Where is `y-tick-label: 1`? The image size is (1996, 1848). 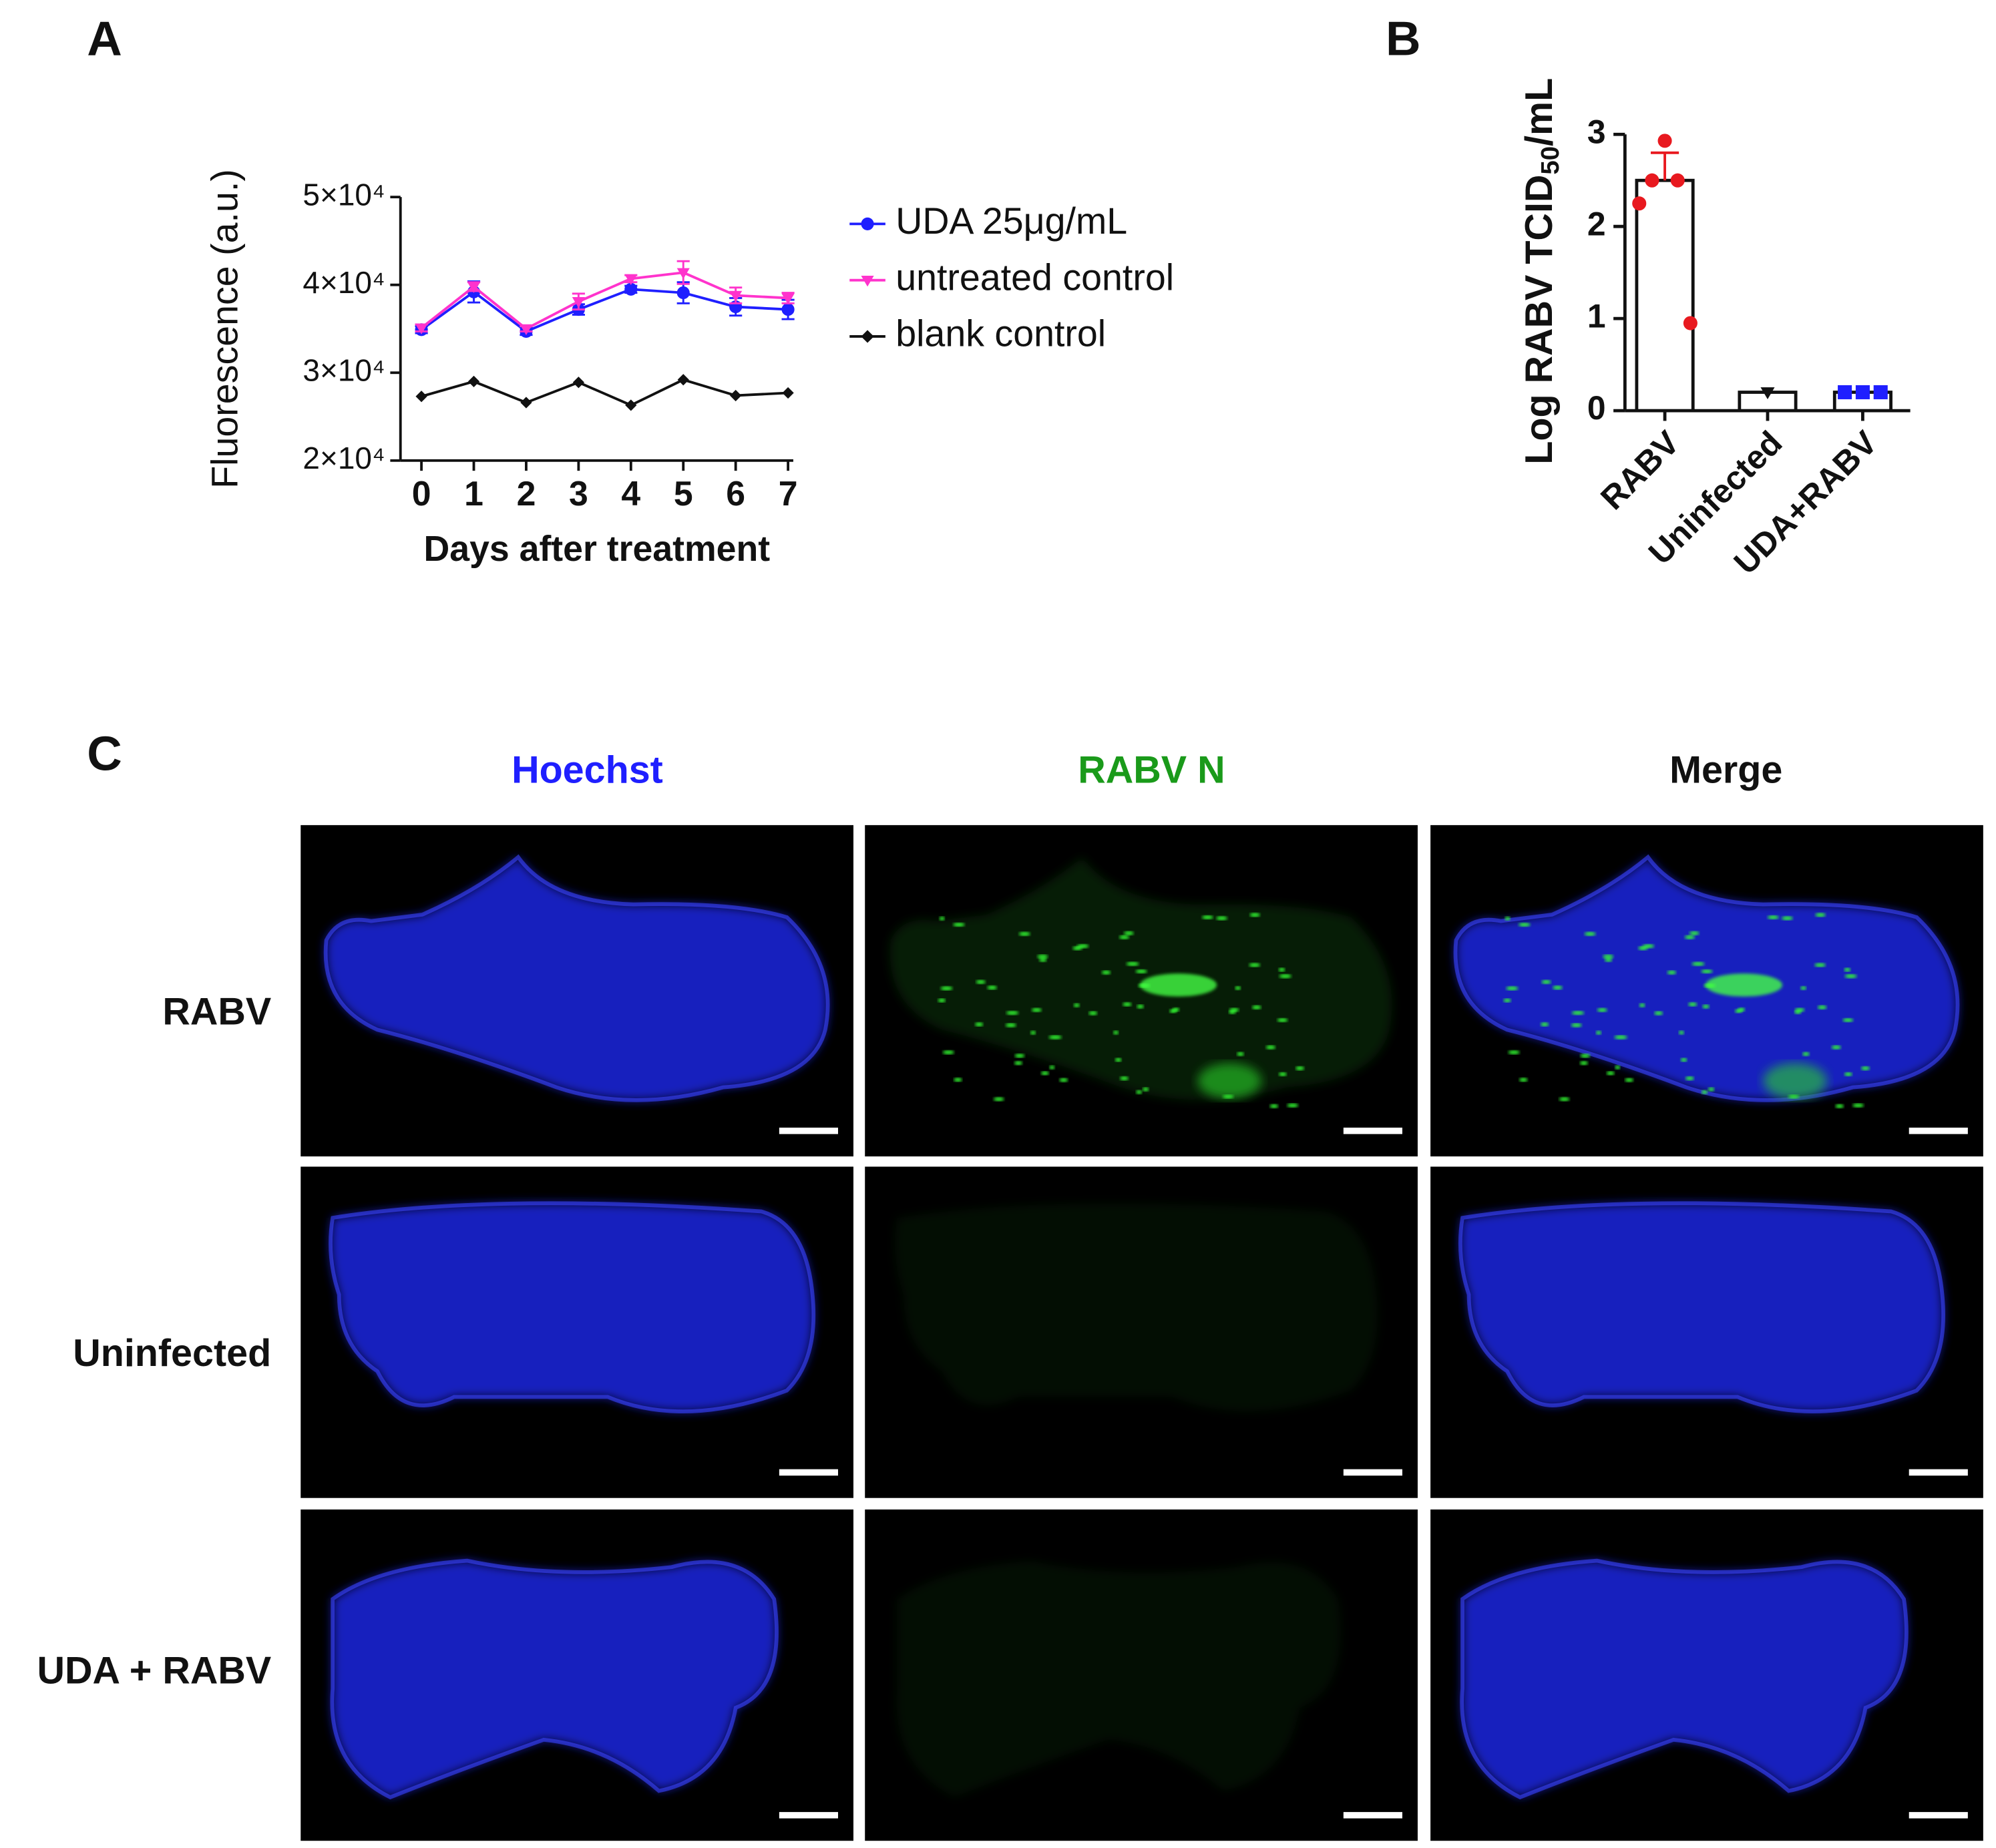 y-tick-label: 1 is located at coordinates (1596, 315).